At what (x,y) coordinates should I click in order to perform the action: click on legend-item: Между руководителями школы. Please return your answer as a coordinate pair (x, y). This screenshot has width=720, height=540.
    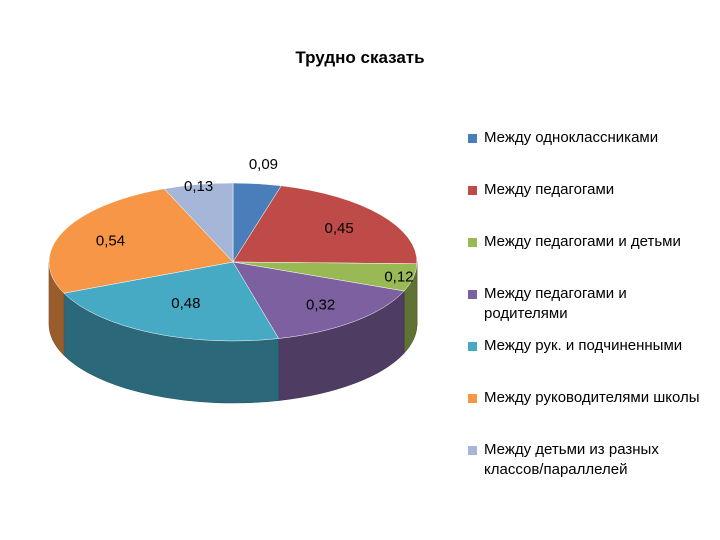
    Looking at the image, I should click on (588, 414).